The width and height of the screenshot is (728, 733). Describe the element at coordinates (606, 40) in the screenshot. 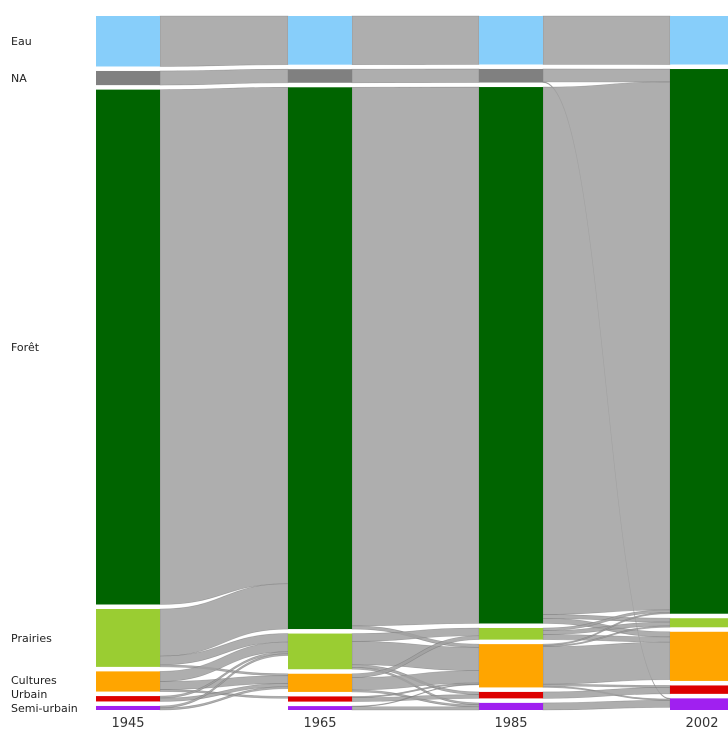

I see `flow-1985-2002-eau-to-eau` at that location.